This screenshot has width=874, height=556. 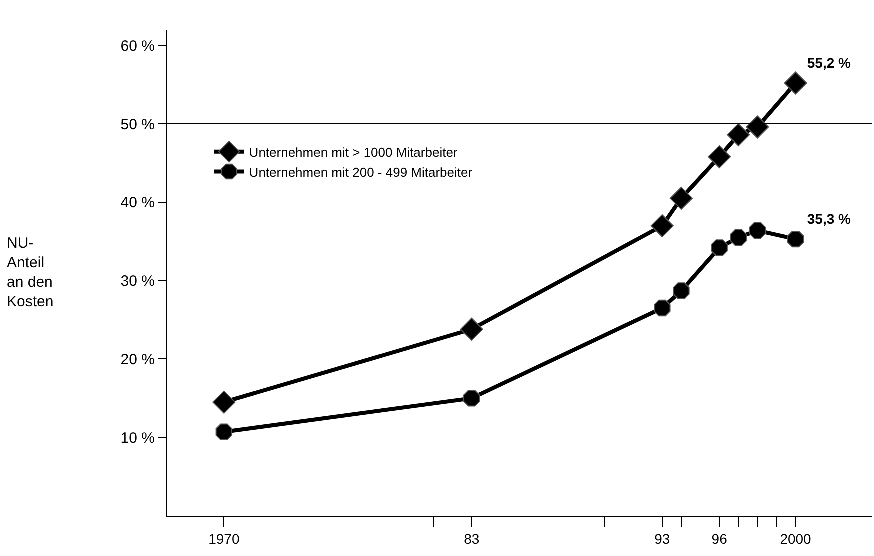 I want to click on x-tick-label: 96, so click(x=720, y=538).